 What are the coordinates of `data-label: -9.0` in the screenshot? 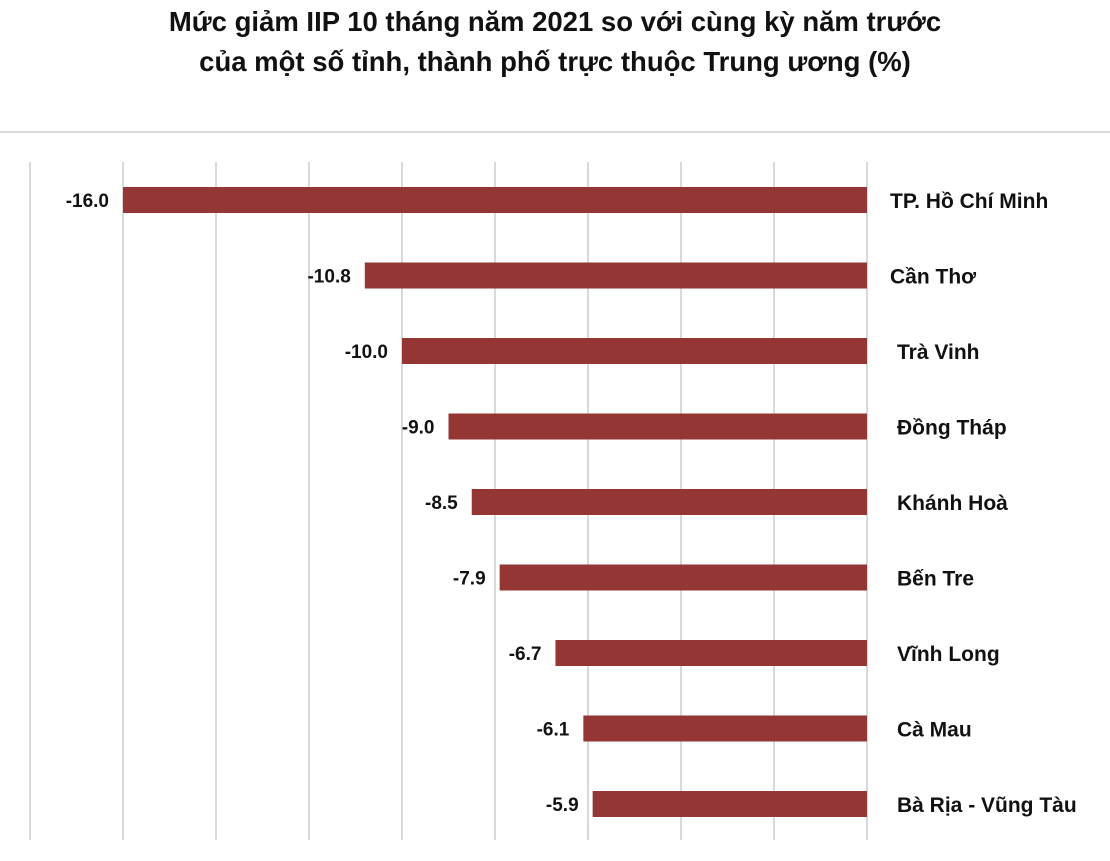 It's located at (418, 428).